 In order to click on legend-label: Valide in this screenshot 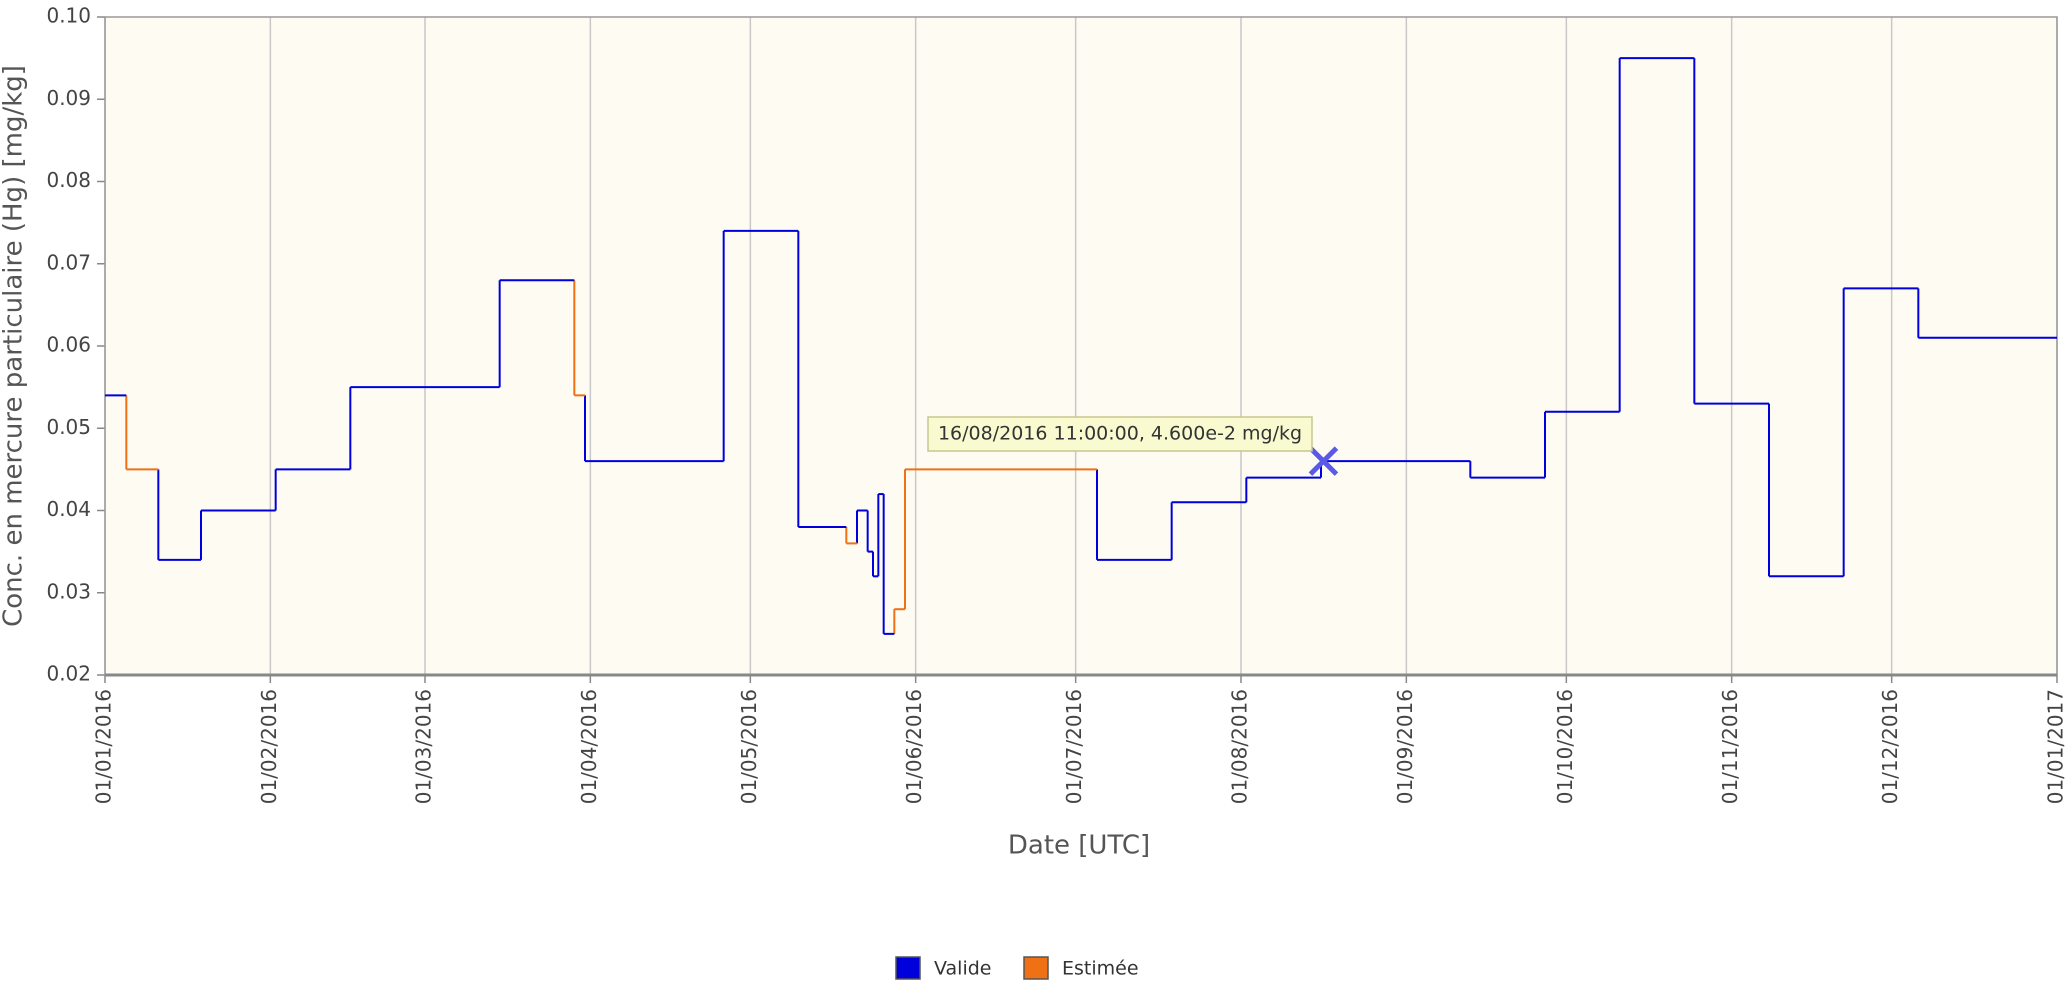, I will do `click(962, 969)`.